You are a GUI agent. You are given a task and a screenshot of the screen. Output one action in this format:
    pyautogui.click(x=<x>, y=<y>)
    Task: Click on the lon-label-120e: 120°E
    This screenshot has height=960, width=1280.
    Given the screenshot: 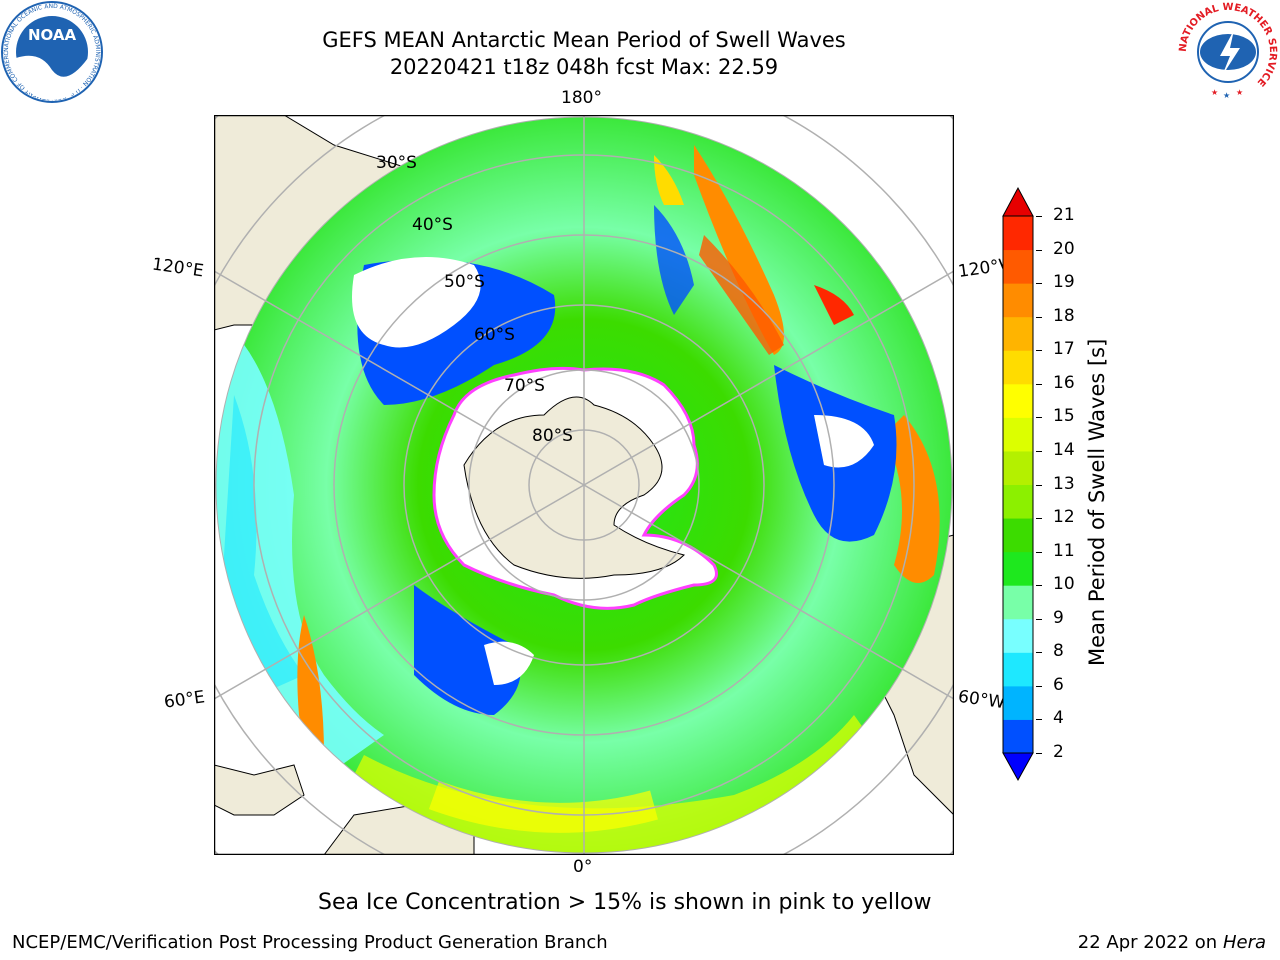 What is the action you would take?
    pyautogui.click(x=177, y=268)
    